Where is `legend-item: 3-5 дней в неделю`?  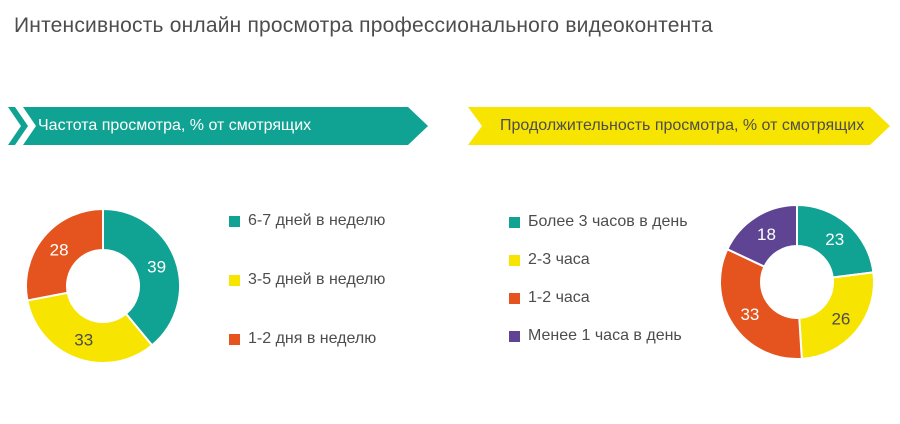
legend-item: 3-5 дней в неделю is located at coordinates (307, 279).